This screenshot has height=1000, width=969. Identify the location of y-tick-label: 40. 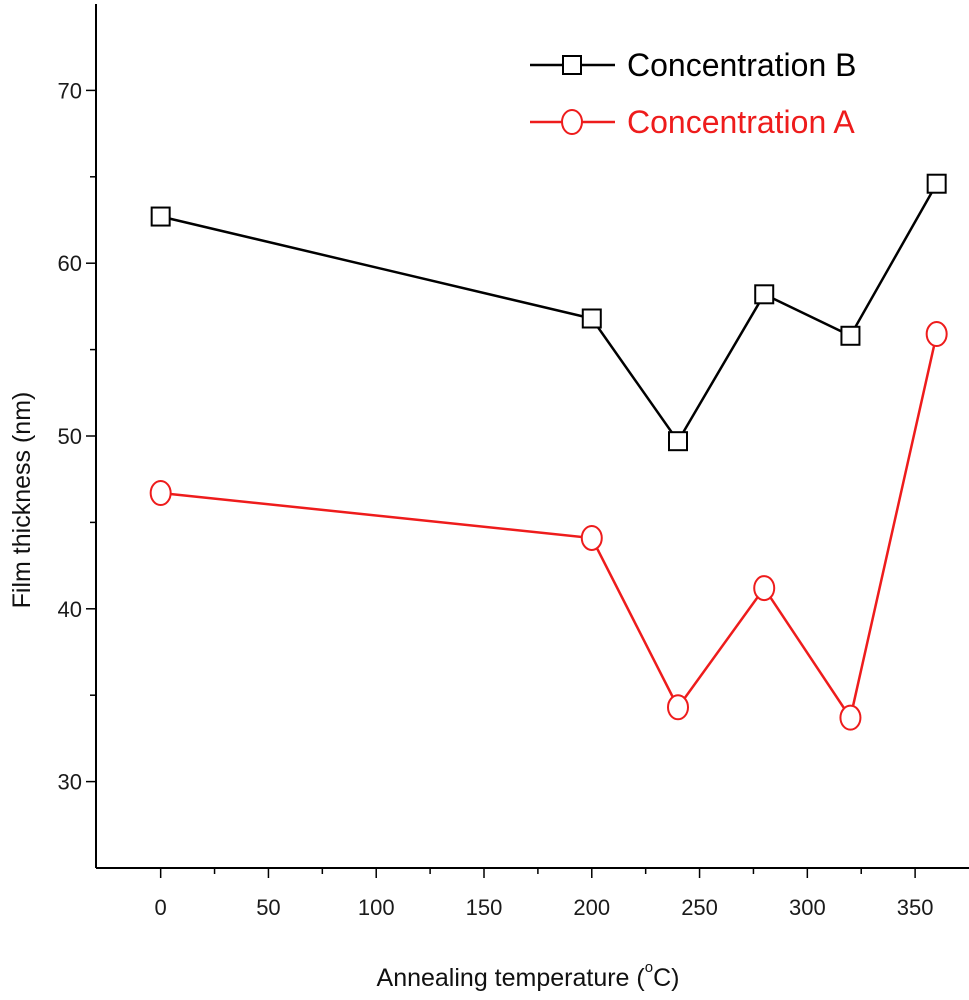
(70, 609).